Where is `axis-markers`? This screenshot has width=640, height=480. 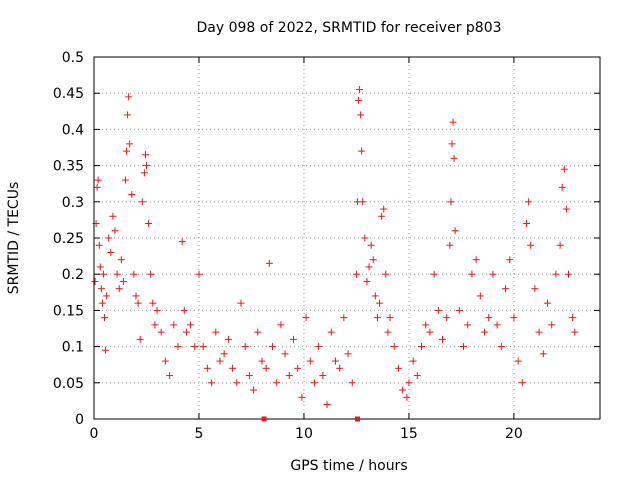
axis-markers is located at coordinates (310, 419).